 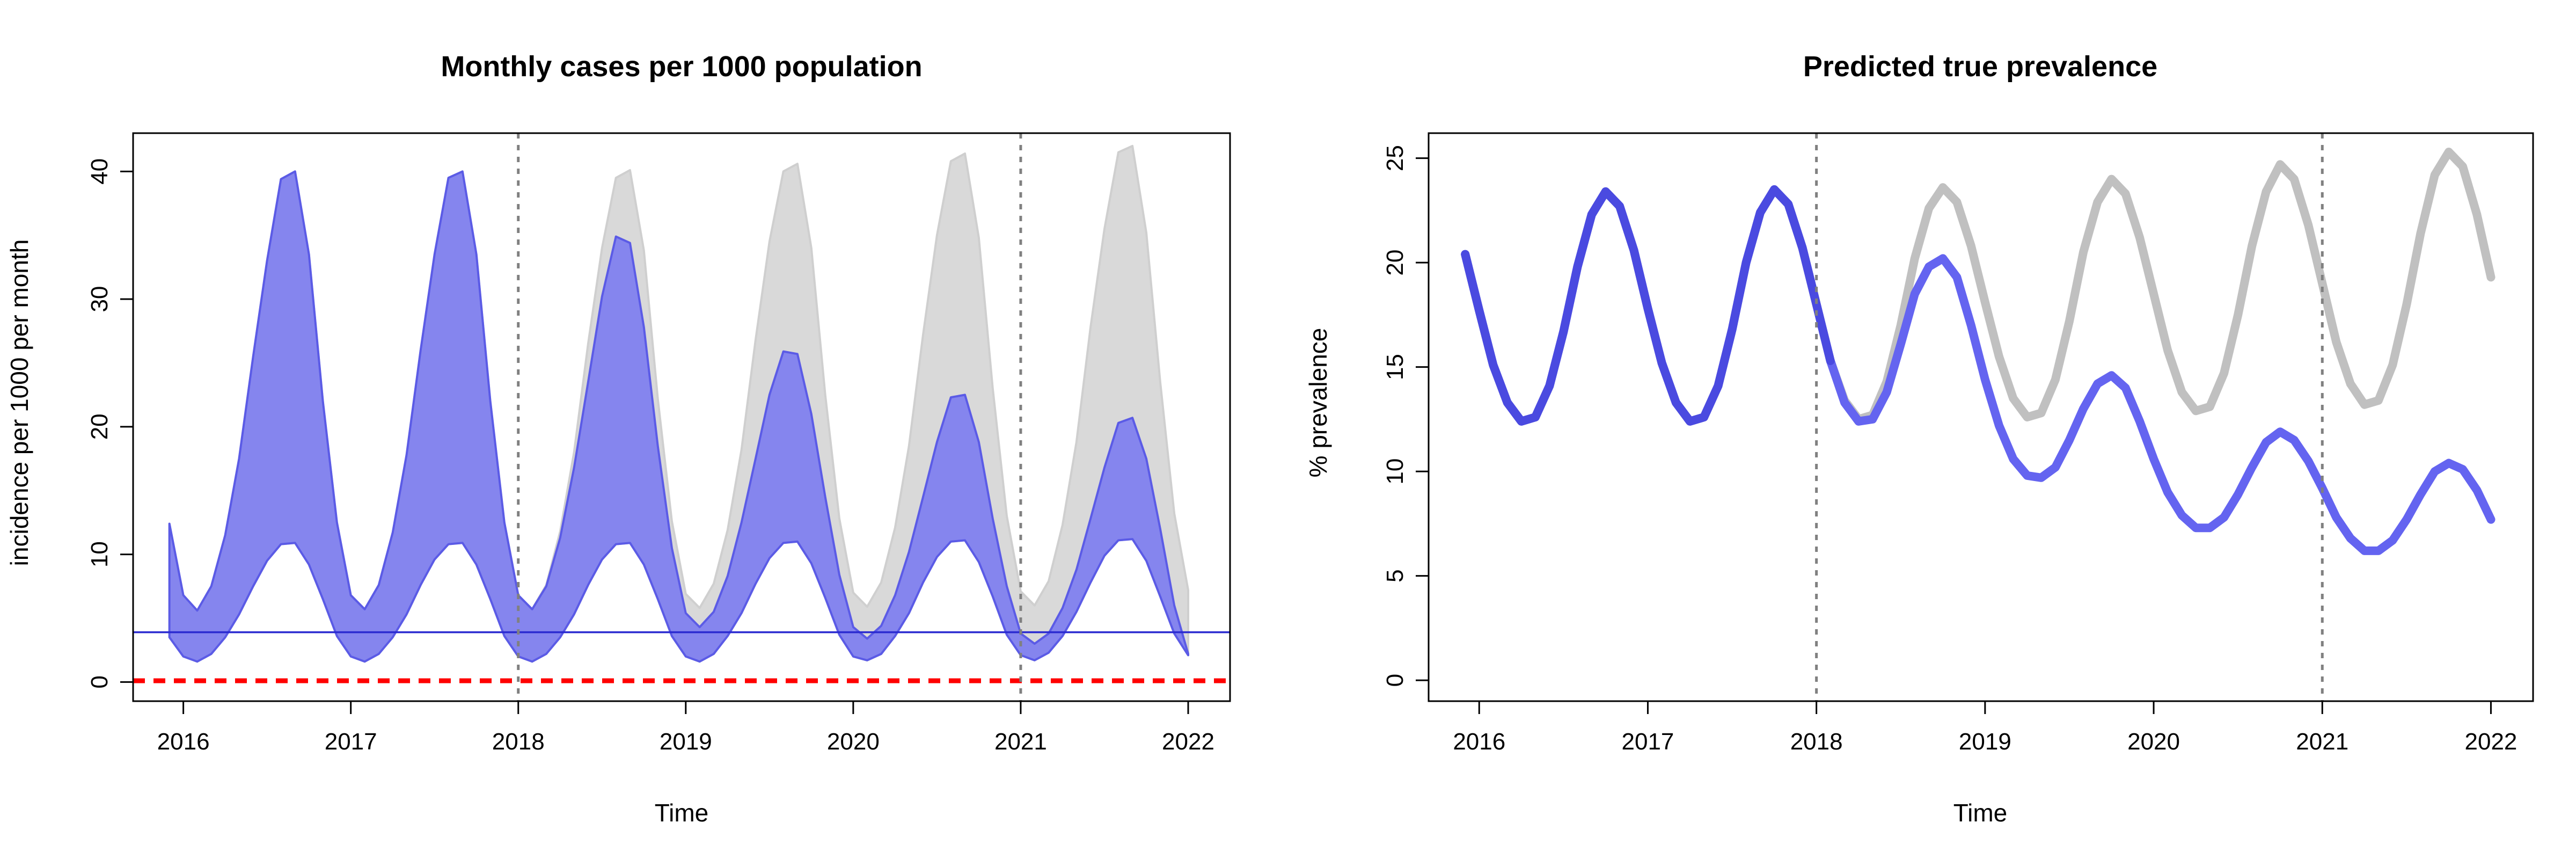 What do you see at coordinates (19, 402) in the screenshot?
I see `y-axis-label: incidence per 1000 per month` at bounding box center [19, 402].